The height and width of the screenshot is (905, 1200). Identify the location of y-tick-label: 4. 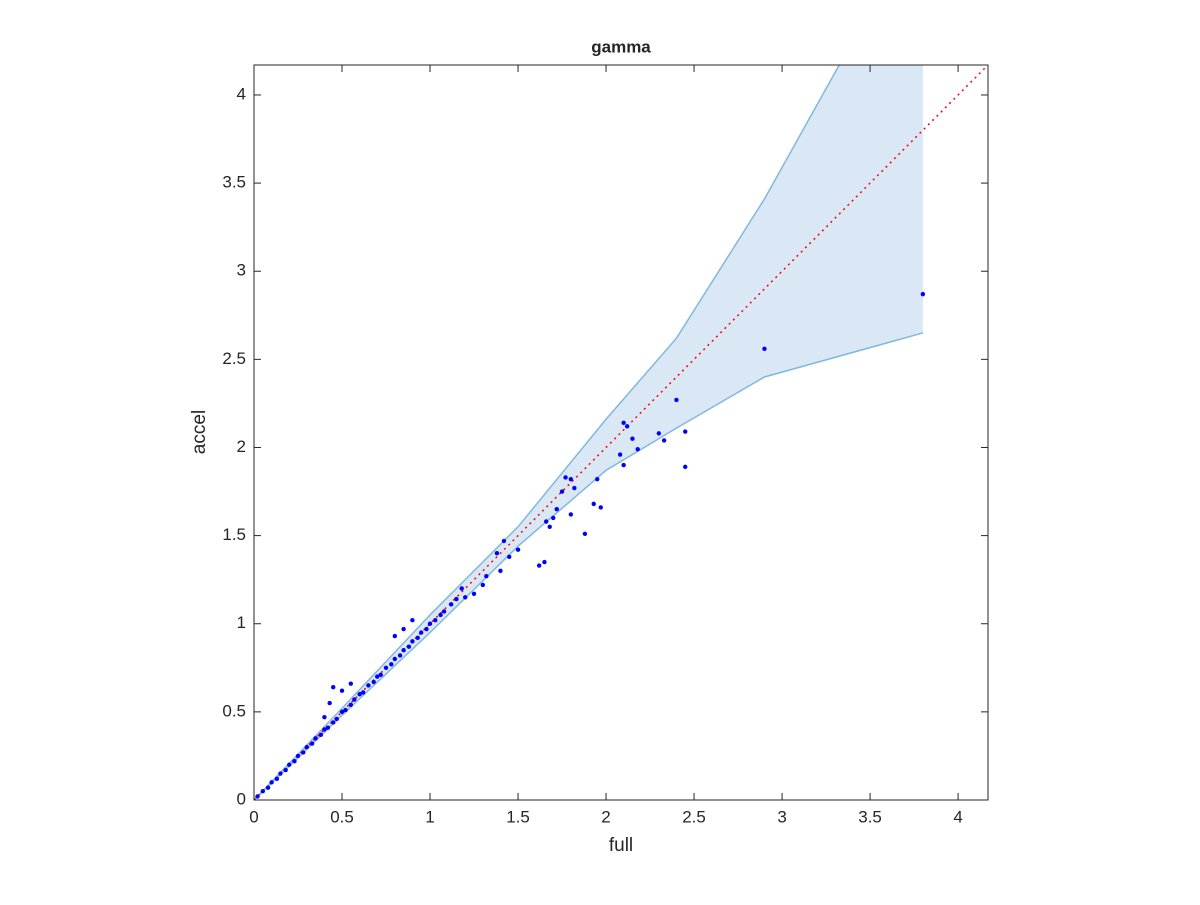
(241, 93).